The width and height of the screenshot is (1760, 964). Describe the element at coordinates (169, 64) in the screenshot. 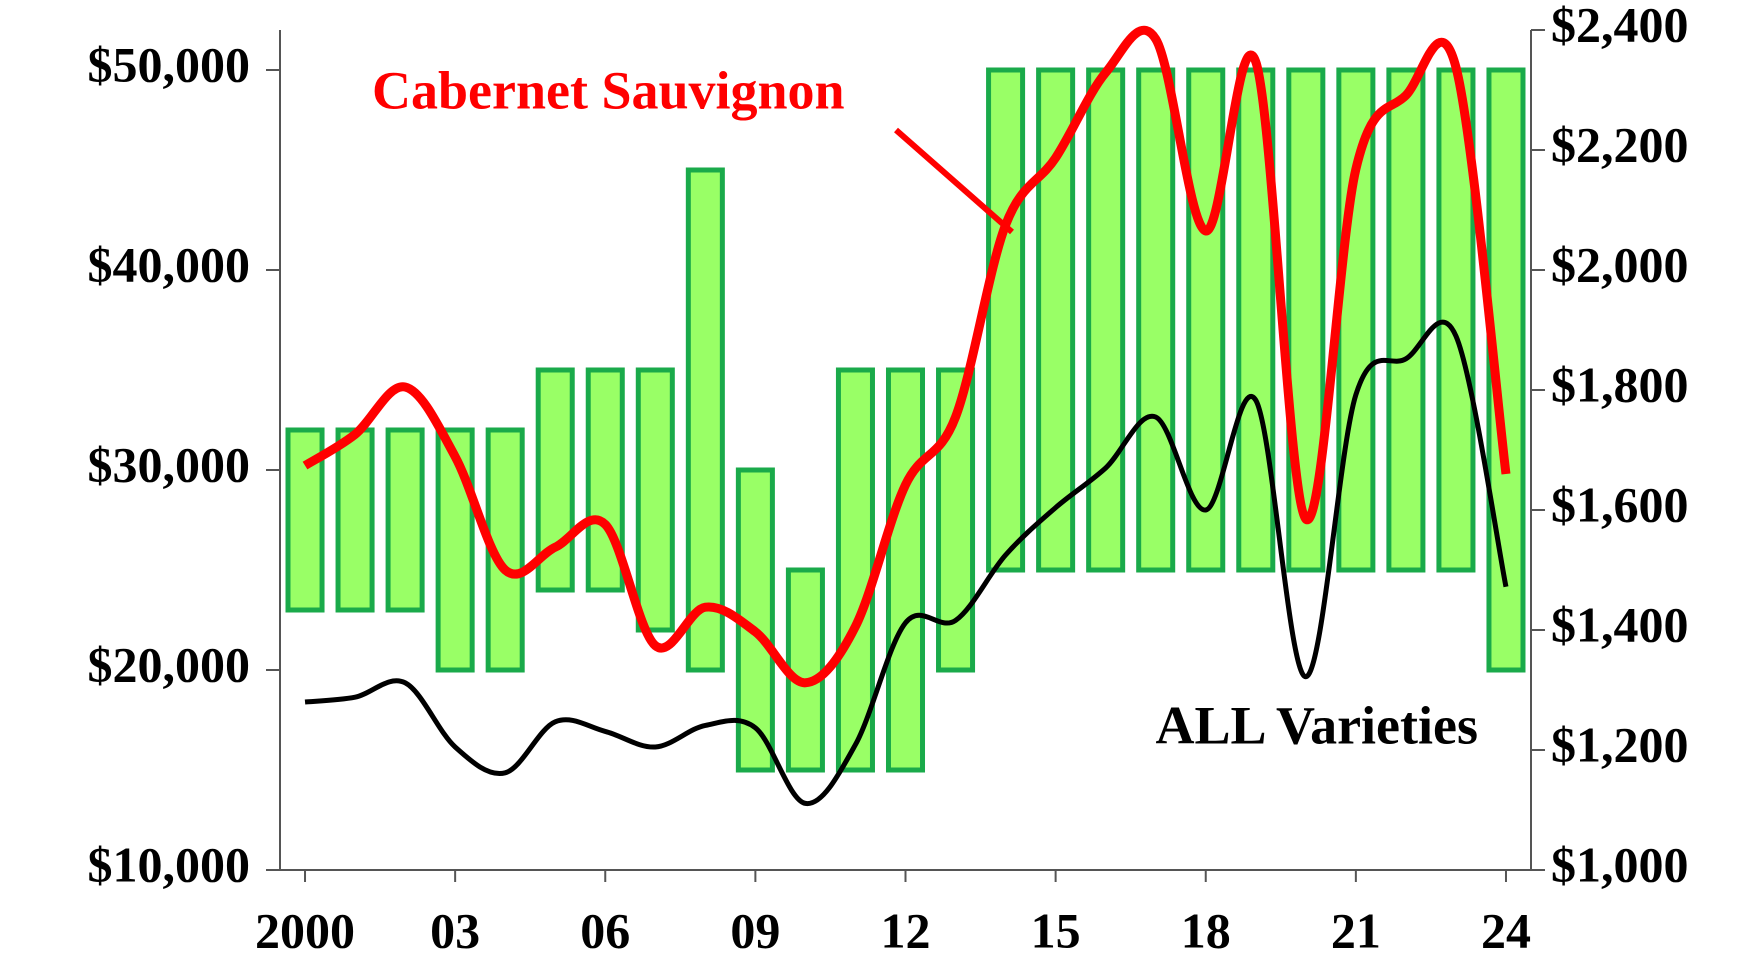

I see `y-tick-label: $50,000` at that location.